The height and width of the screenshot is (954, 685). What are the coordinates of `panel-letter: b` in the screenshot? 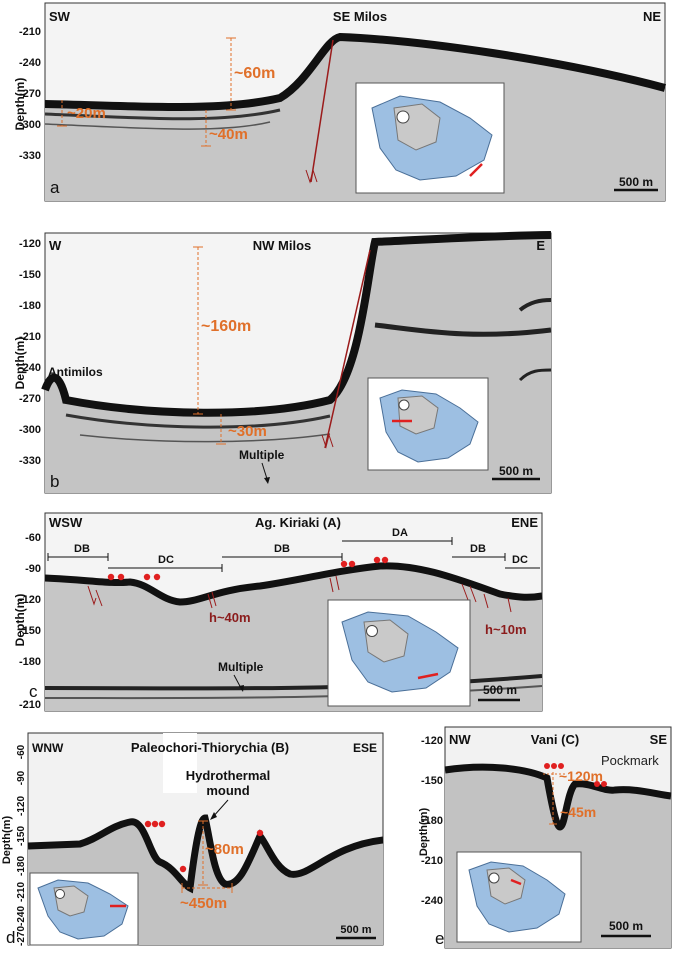 It's located at (54, 481).